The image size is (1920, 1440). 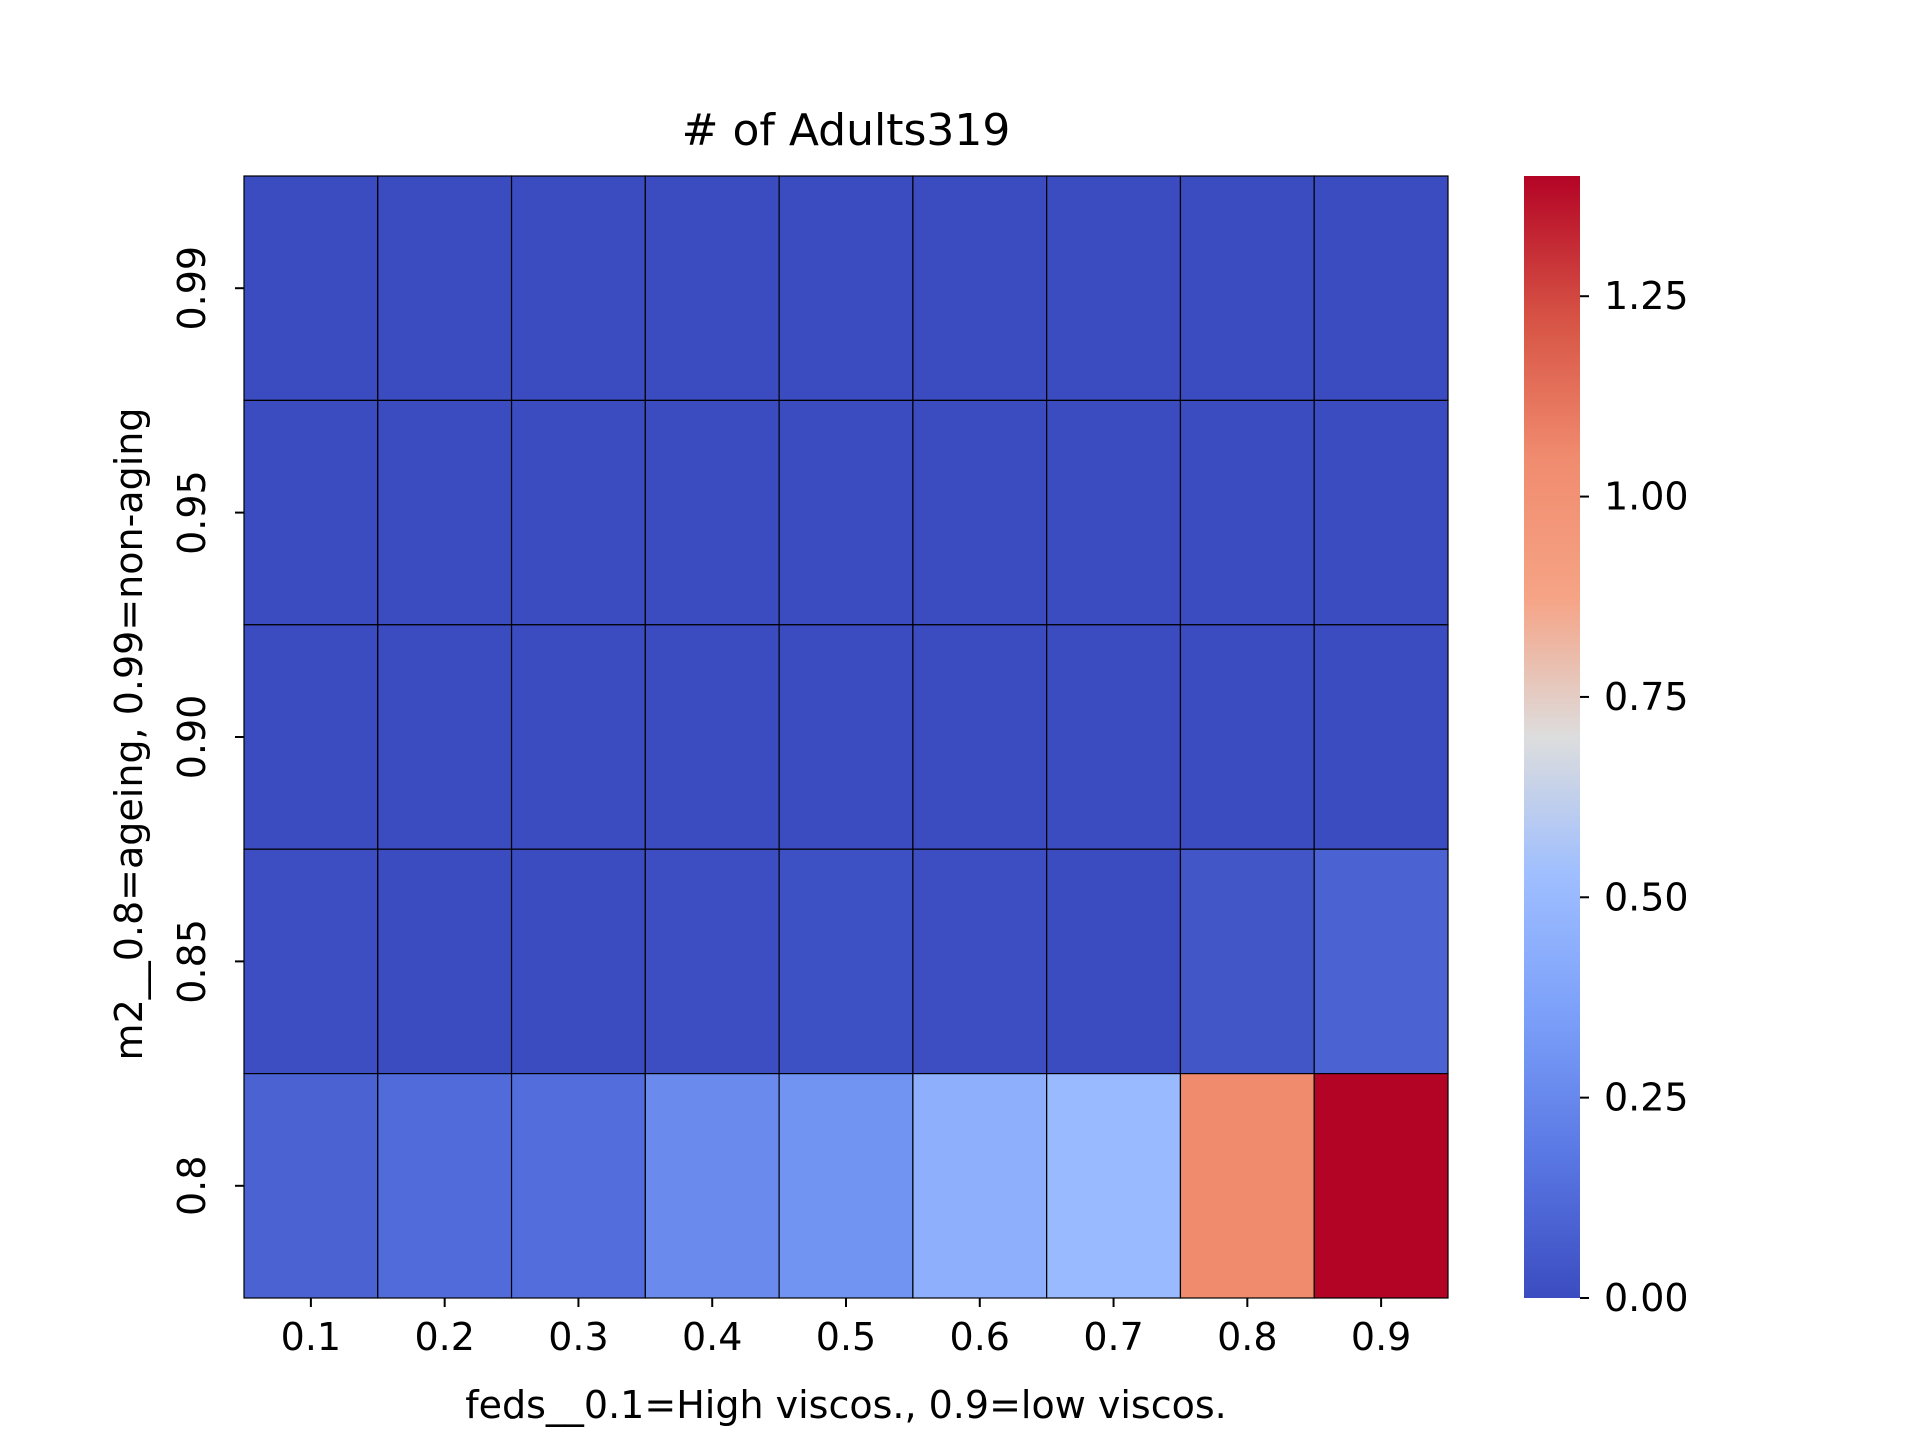 I want to click on x-tick-label: 0.5, so click(x=846, y=1337).